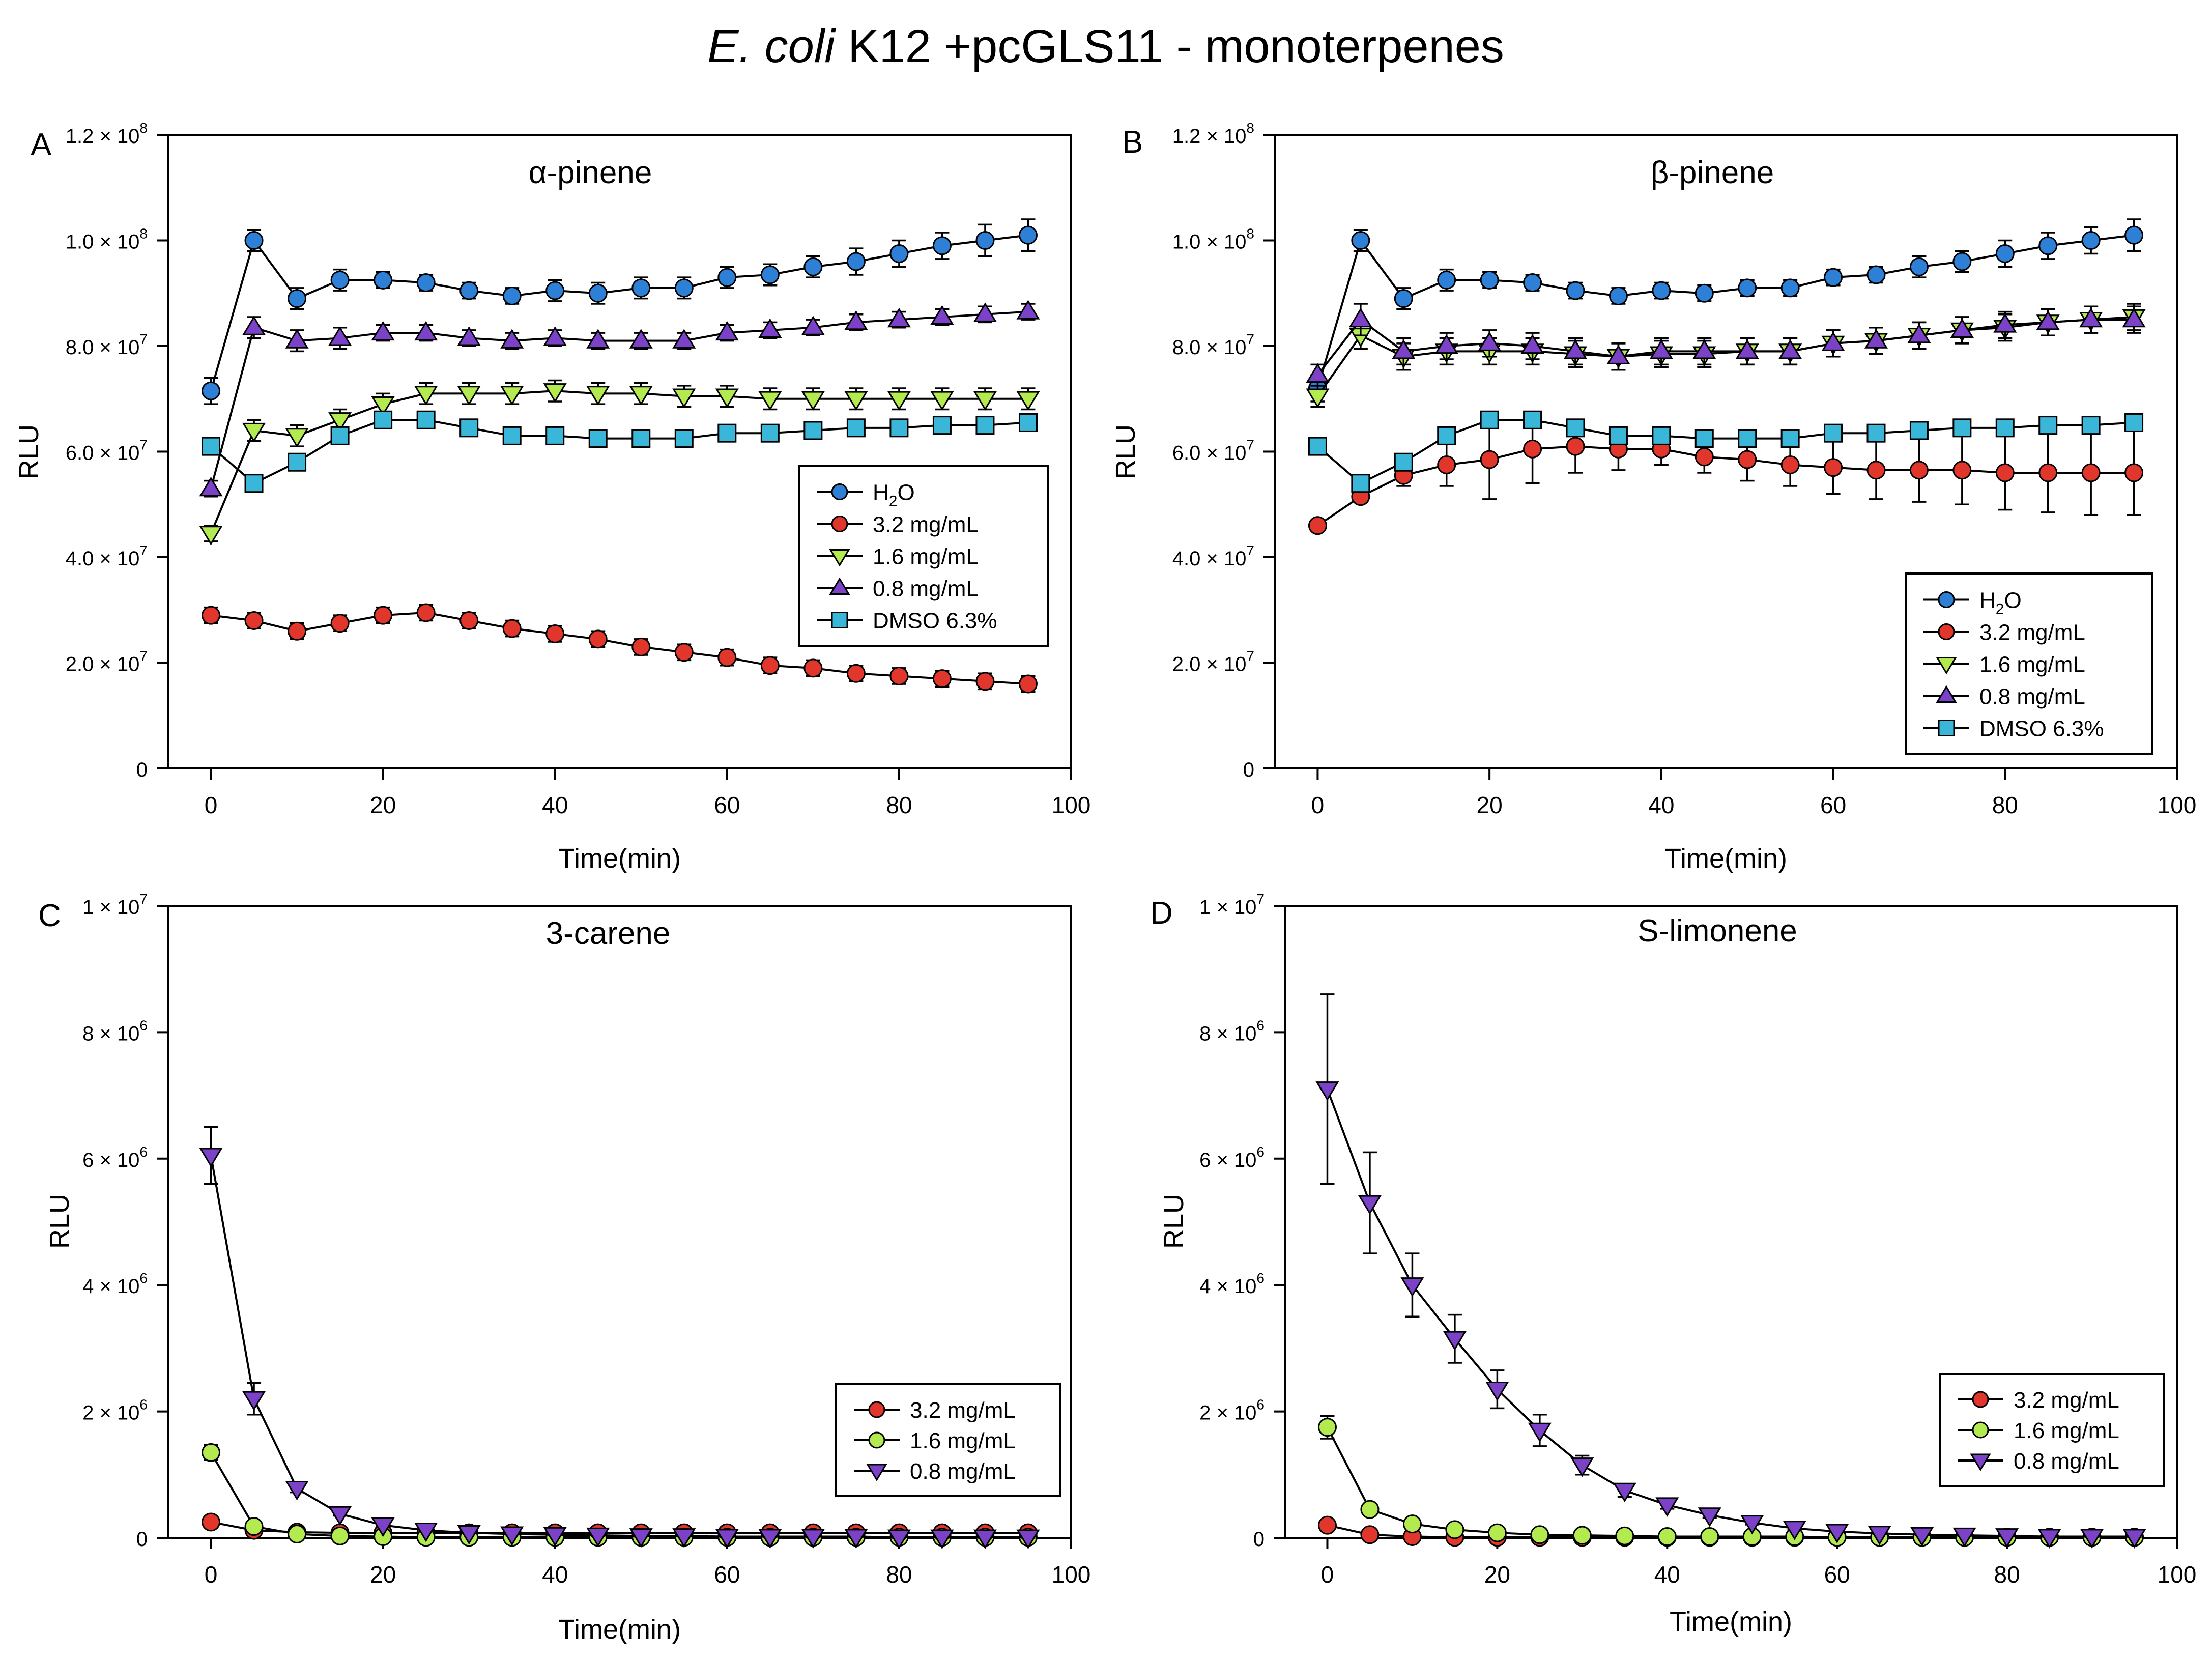 This screenshot has width=2212, height=1661. I want to click on x-tick-label: 40, so click(1661, 805).